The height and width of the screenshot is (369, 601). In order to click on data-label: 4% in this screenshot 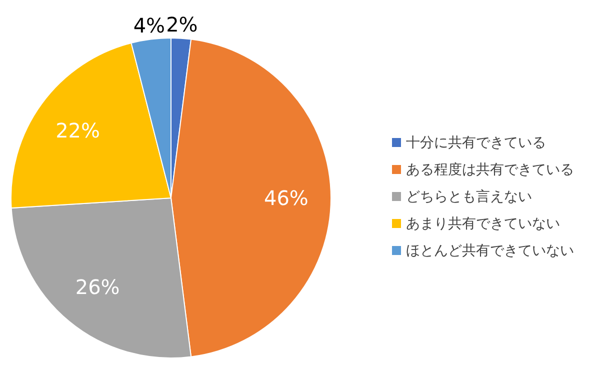, I will do `click(149, 25)`.